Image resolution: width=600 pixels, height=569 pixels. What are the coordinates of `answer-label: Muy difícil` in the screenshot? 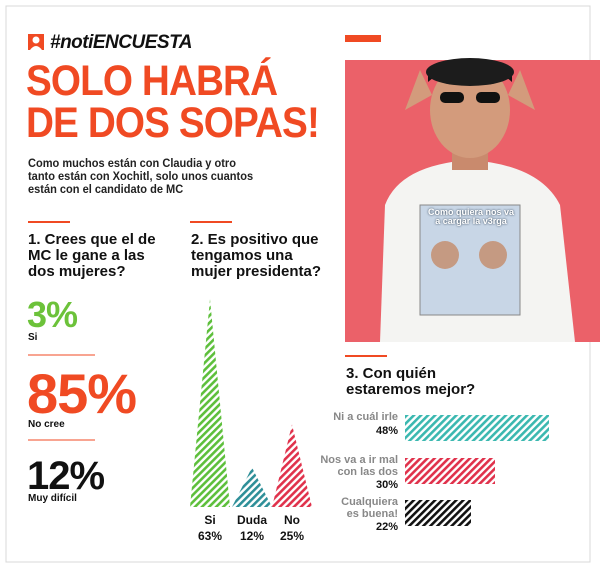 It's located at (52, 498).